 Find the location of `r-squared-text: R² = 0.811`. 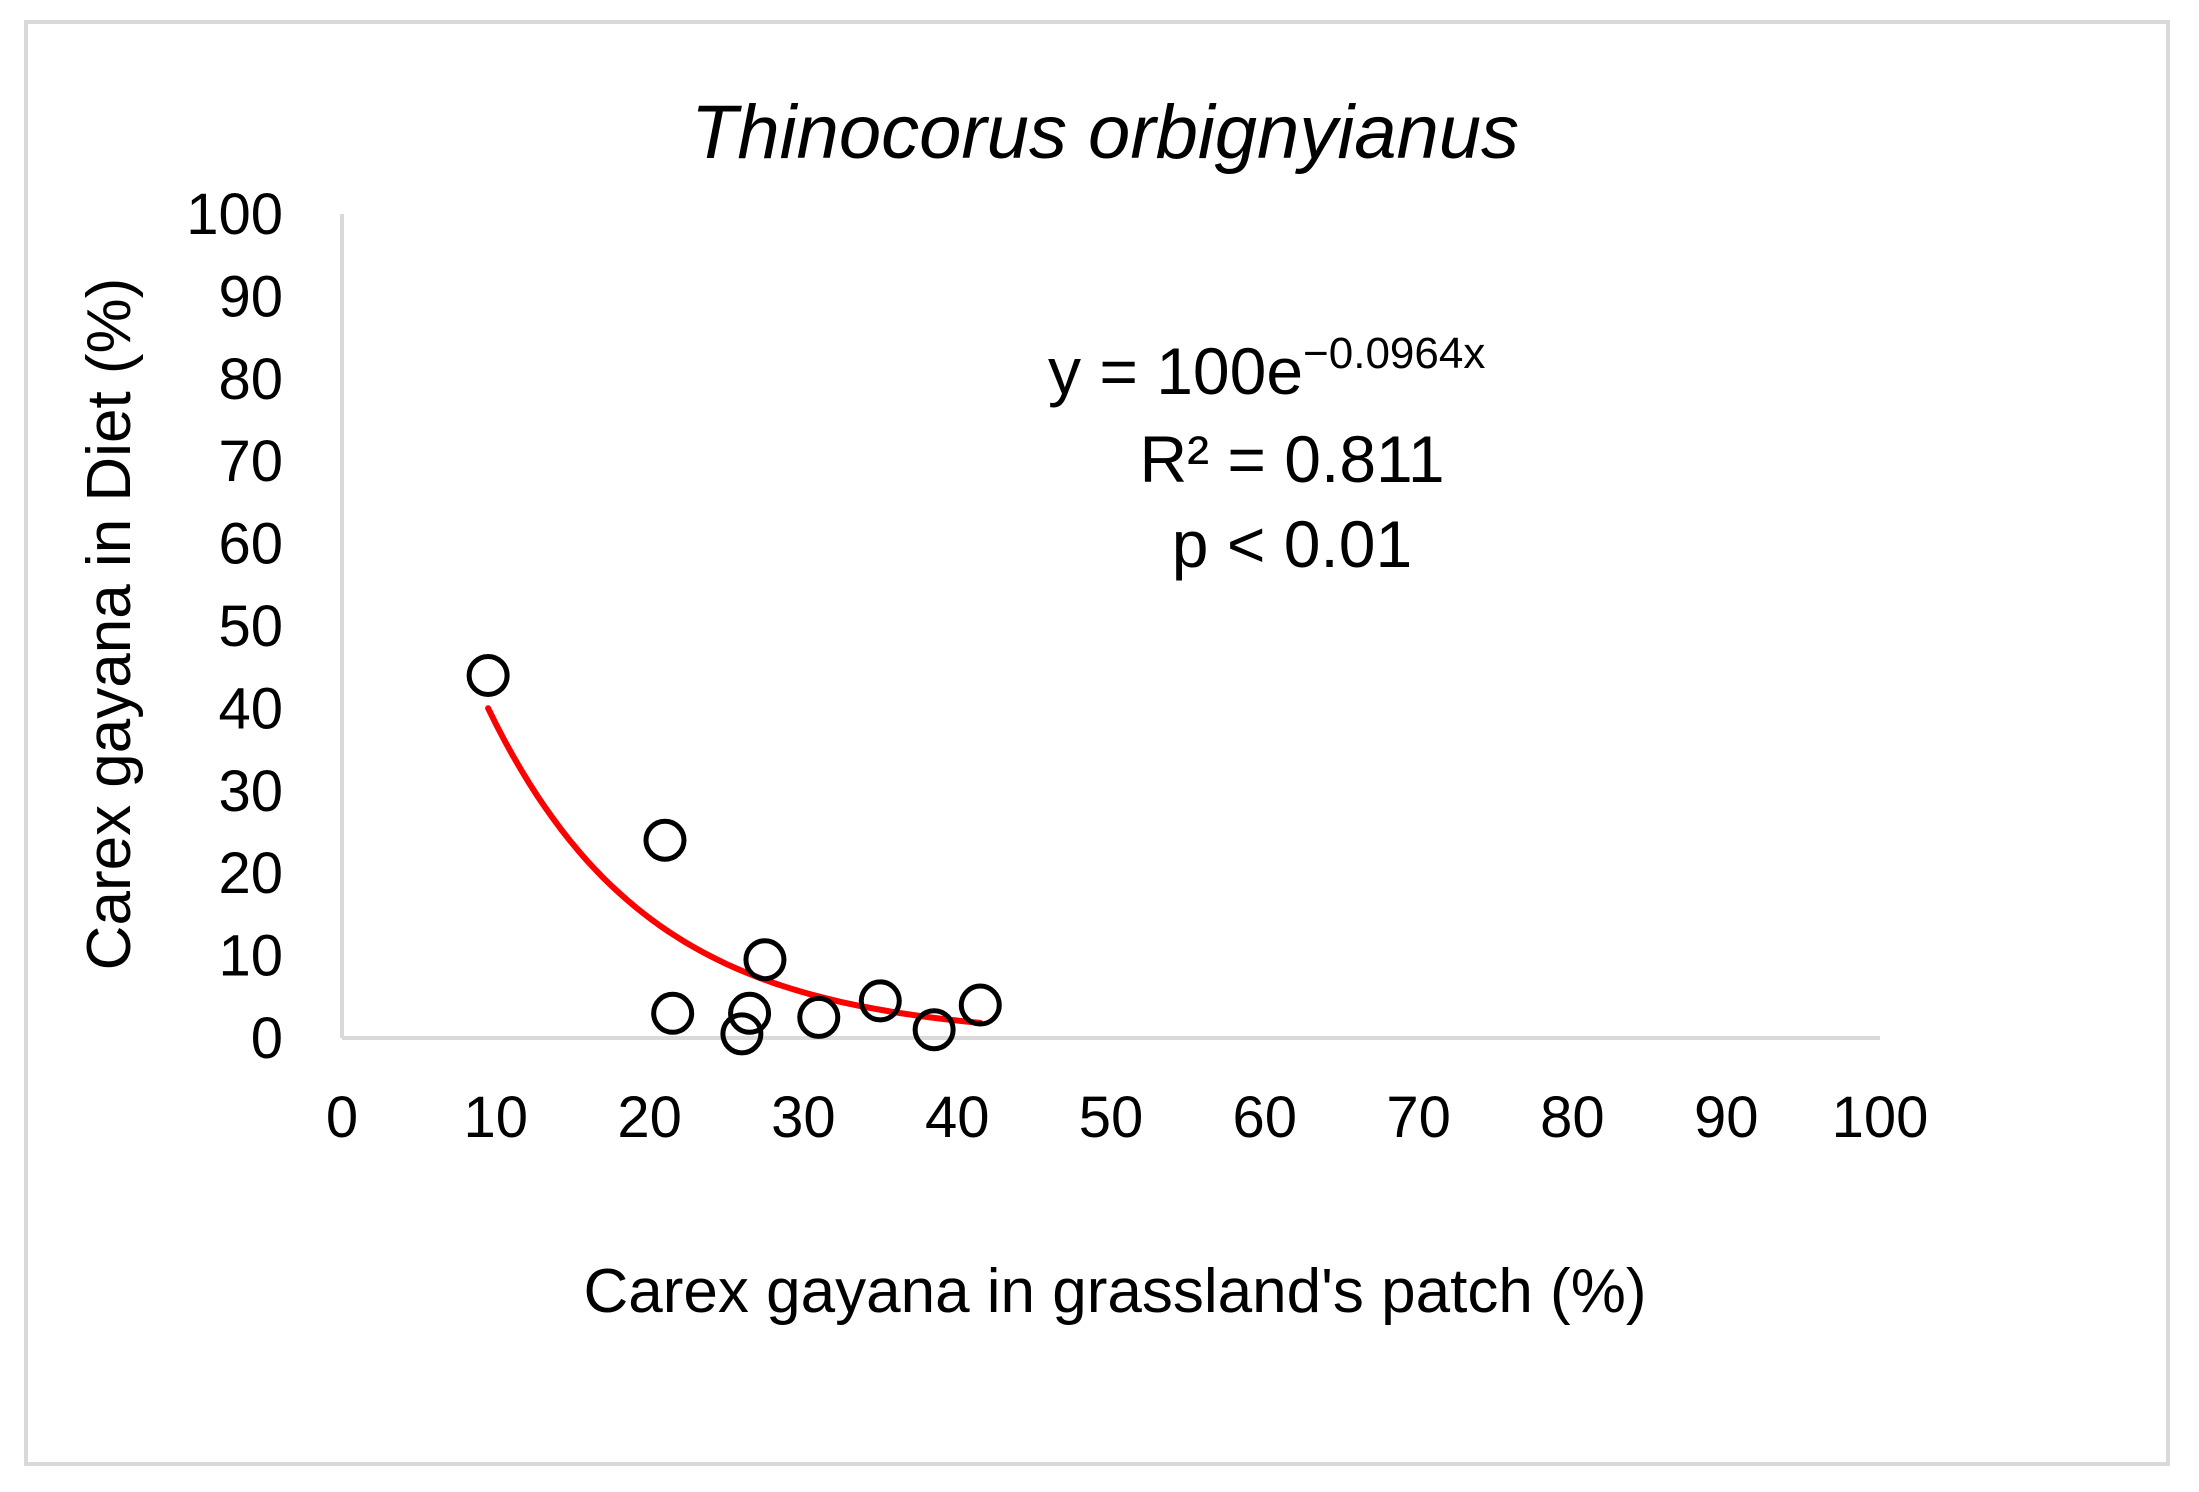

r-squared-text: R² = 0.811 is located at coordinates (1291, 459).